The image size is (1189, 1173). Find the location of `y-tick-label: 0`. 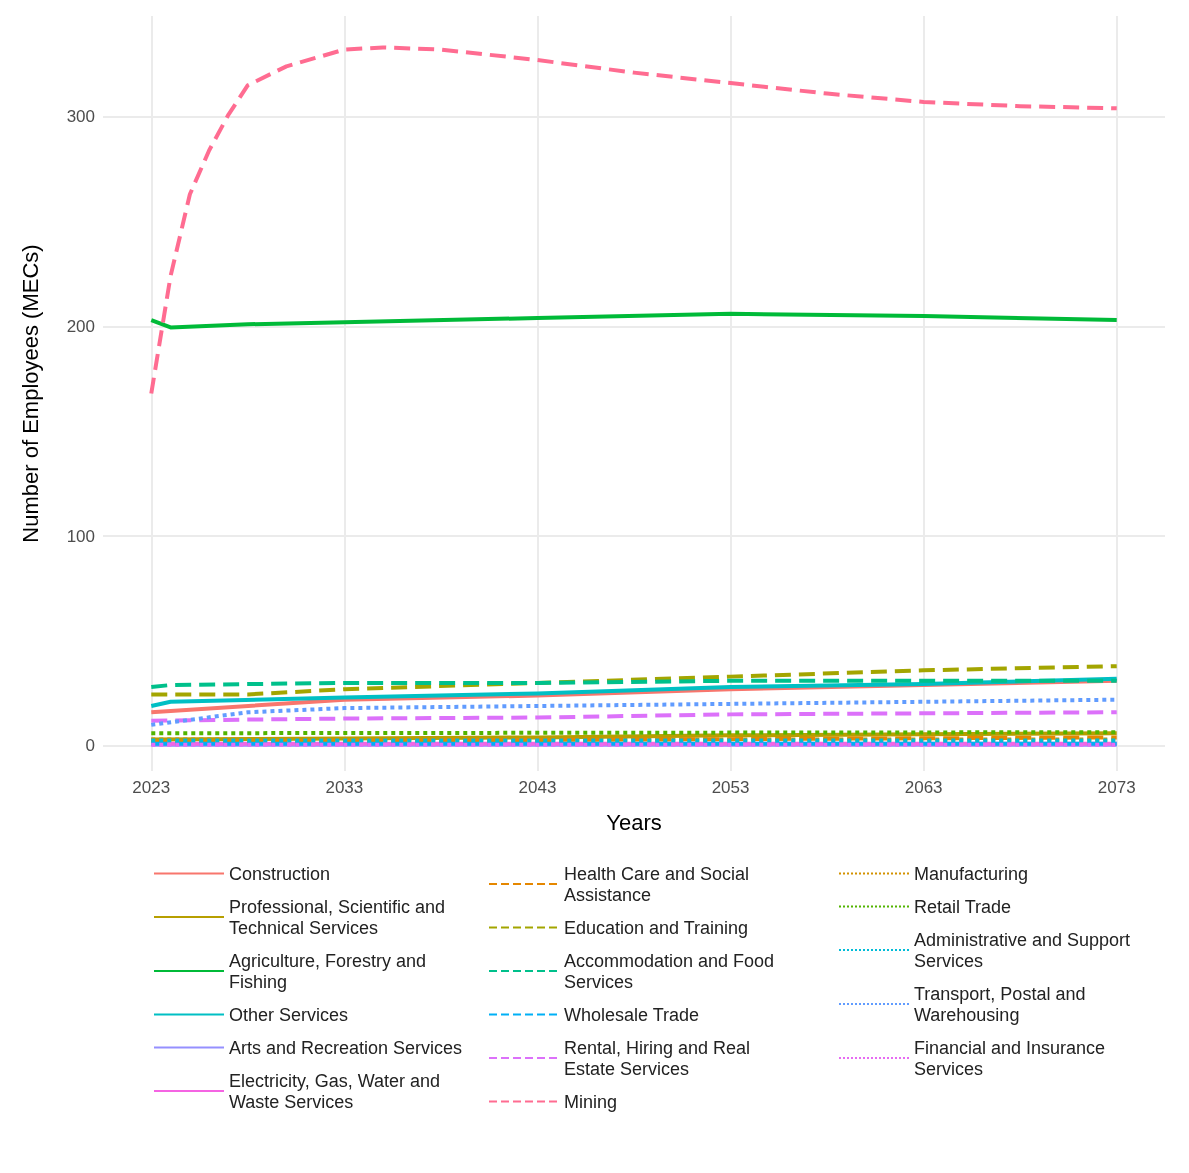

y-tick-label: 0 is located at coordinates (90, 746).